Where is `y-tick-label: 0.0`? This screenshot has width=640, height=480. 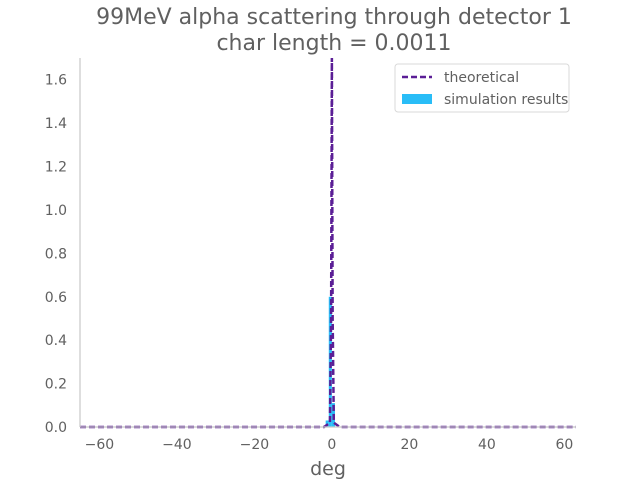 y-tick-label: 0.0 is located at coordinates (56, 428).